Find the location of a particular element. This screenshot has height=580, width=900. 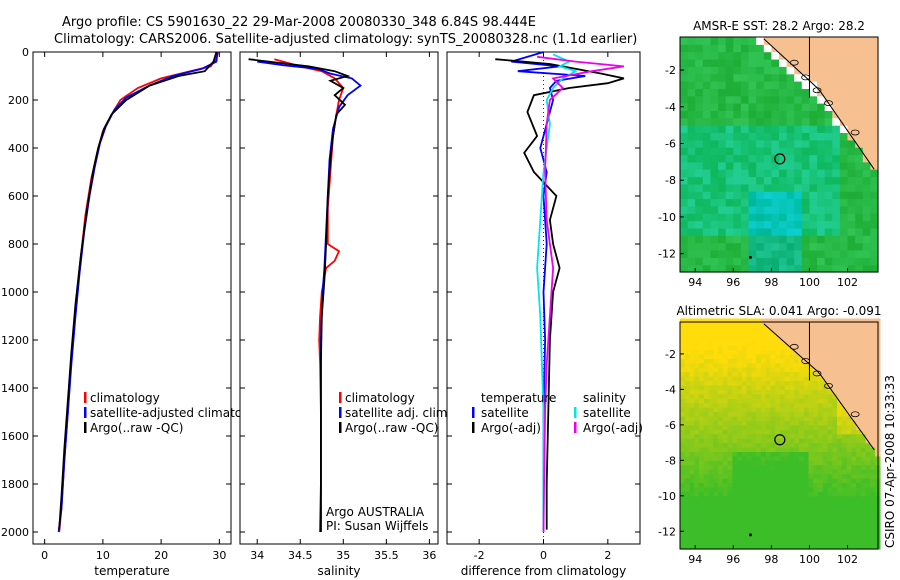

annotation-text: PI: Susan Wijffels is located at coordinates (377, 526).